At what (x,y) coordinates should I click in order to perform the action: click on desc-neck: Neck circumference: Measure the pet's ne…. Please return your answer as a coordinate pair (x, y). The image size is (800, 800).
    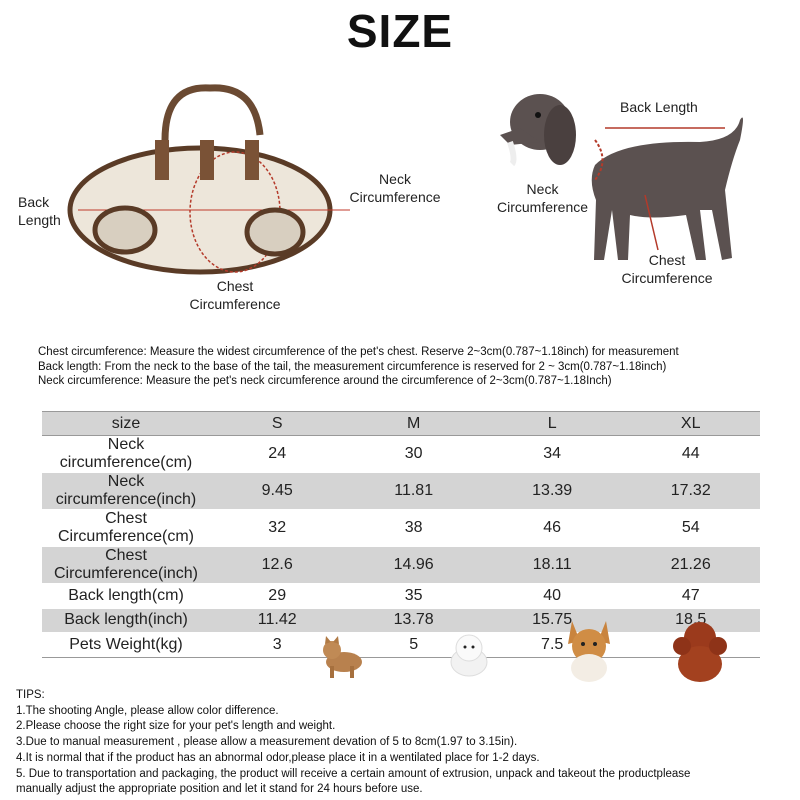
    Looking at the image, I should click on (325, 381).